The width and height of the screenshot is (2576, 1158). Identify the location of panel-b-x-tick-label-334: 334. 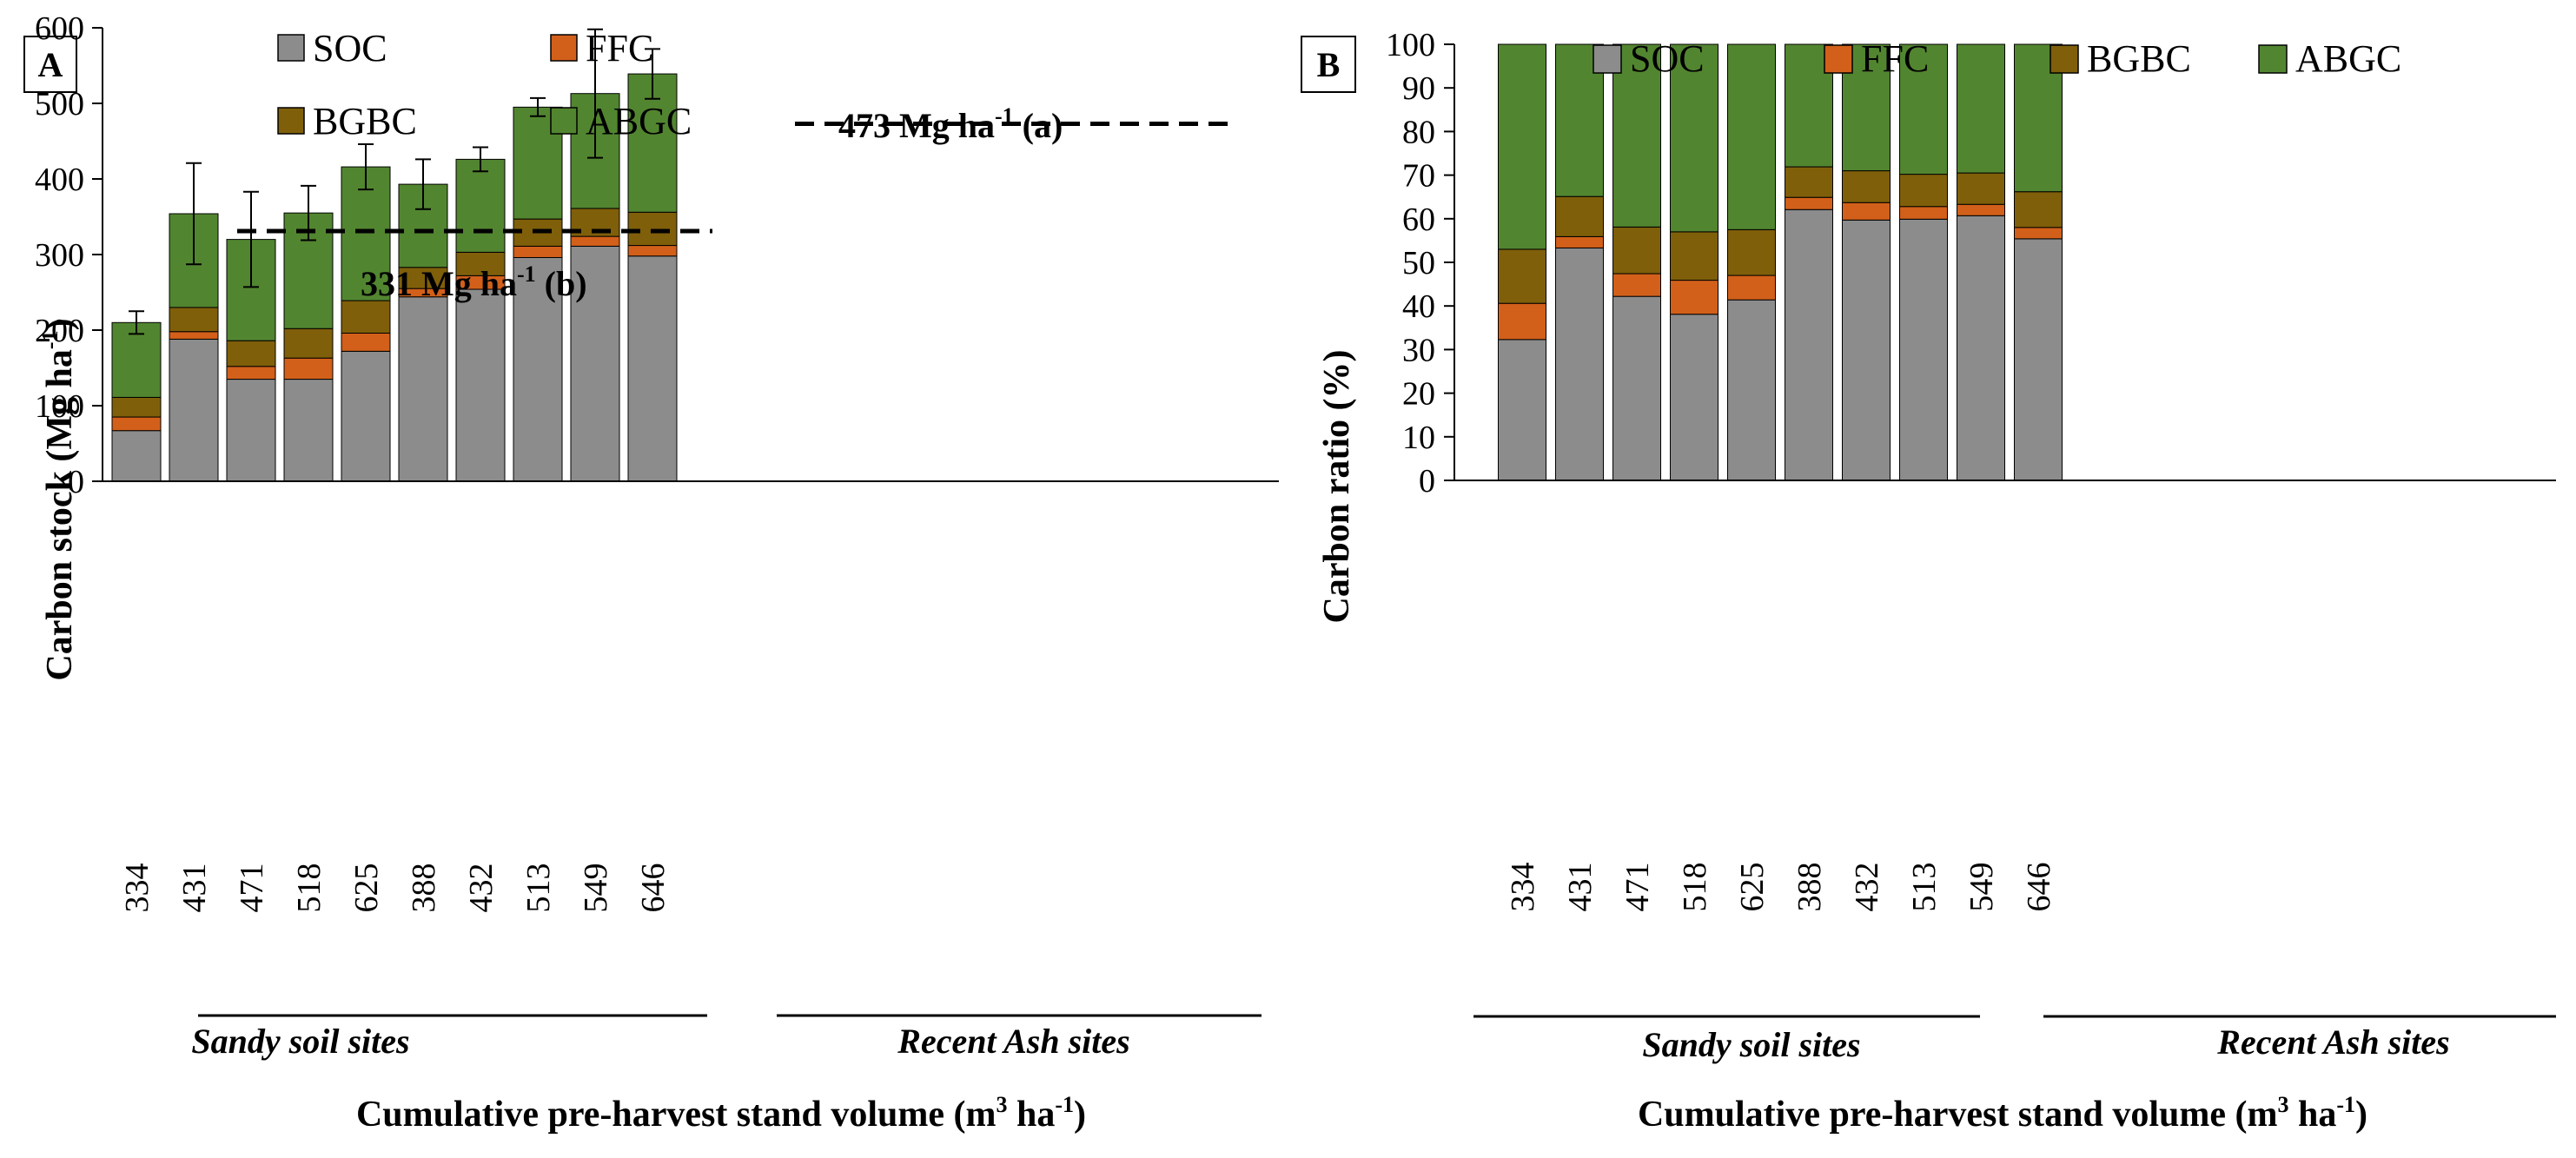
(1523, 888).